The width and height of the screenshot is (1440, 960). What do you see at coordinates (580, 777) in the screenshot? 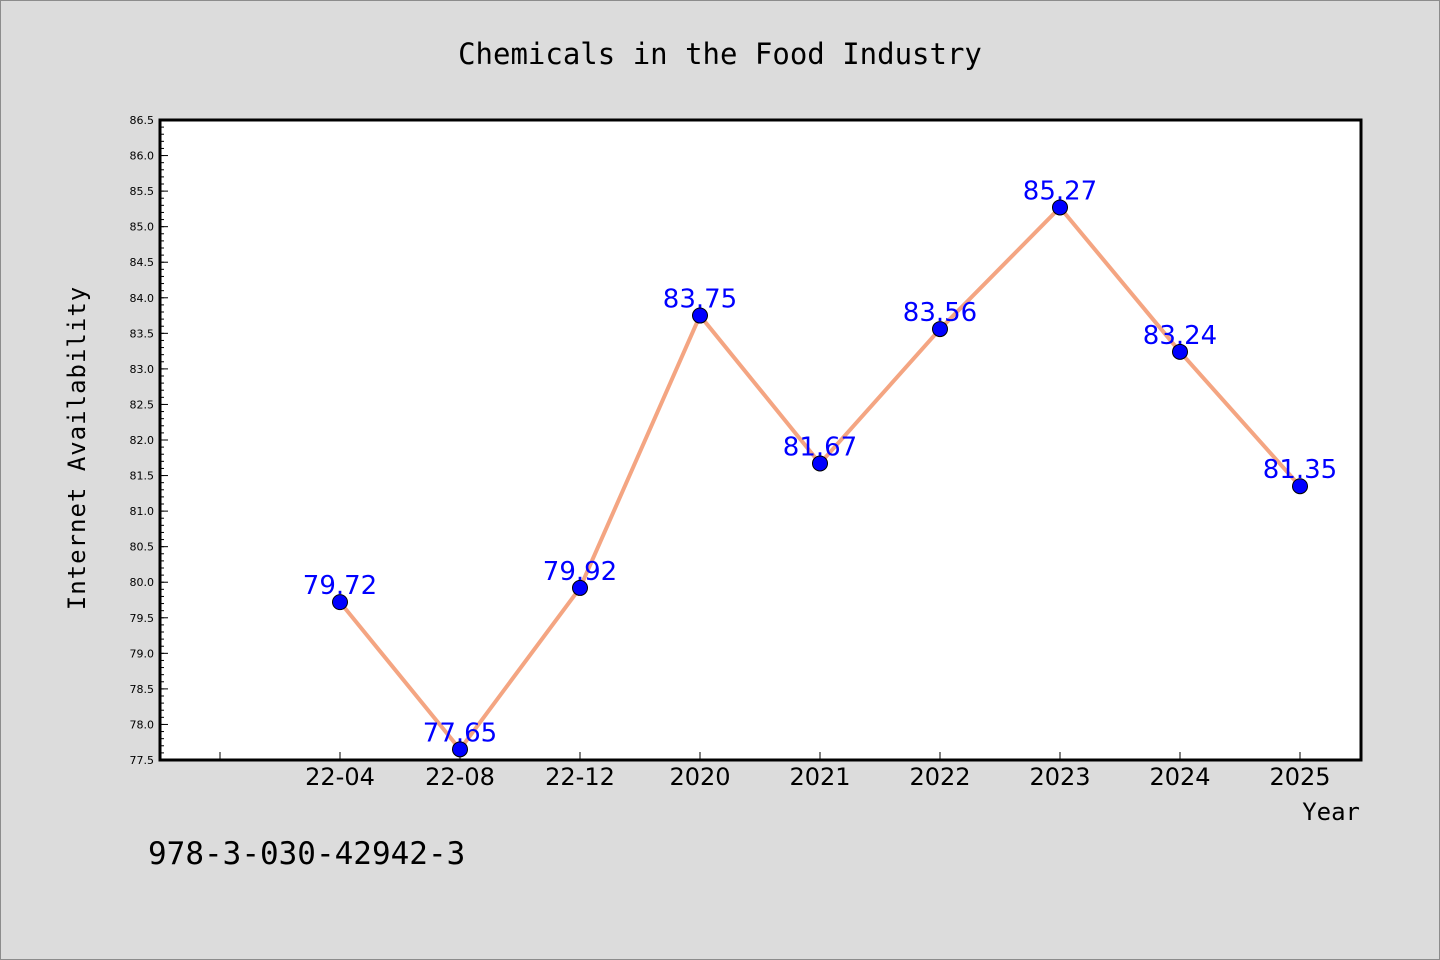
I see `x-tick-label: 22-12` at bounding box center [580, 777].